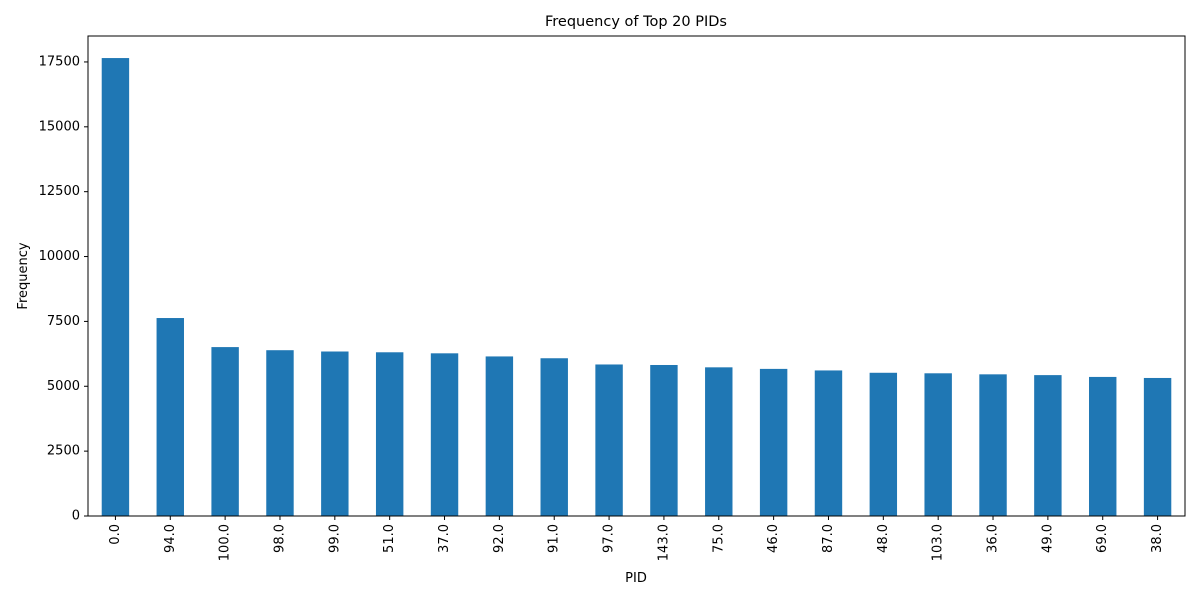  Describe the element at coordinates (76, 516) in the screenshot. I see `y-tick-label: 0` at that location.